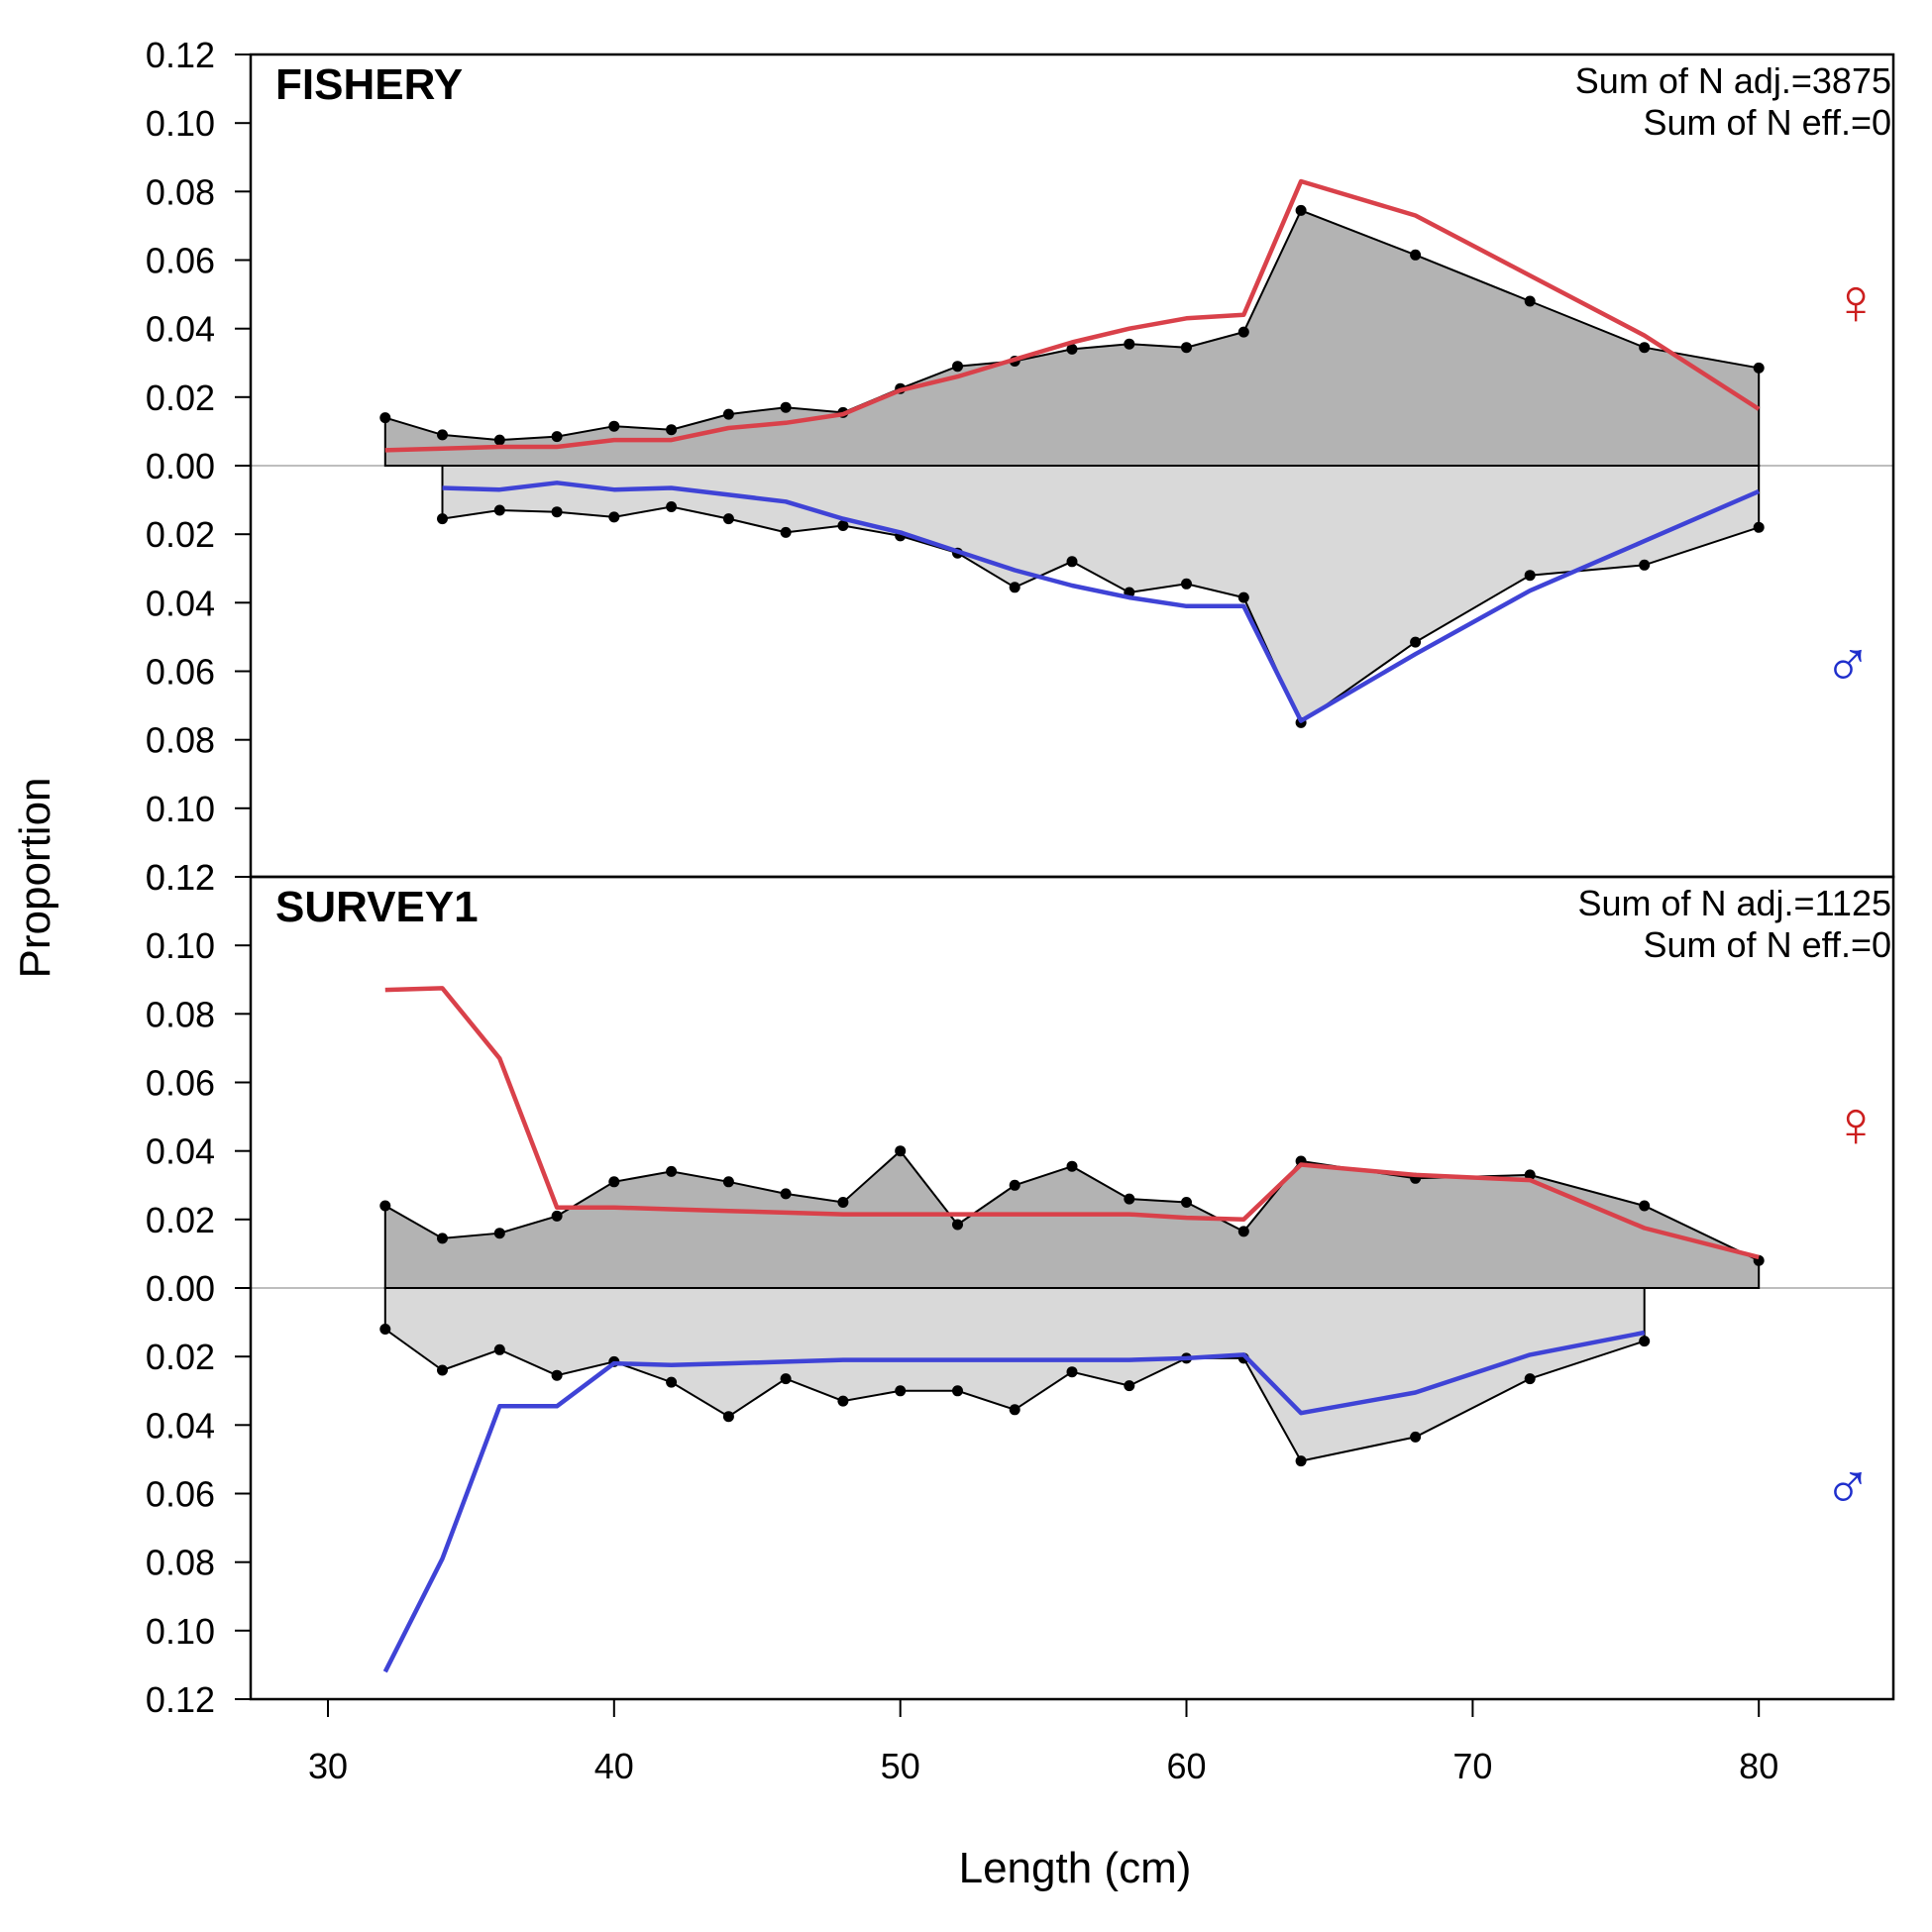 This screenshot has width=1932, height=1932. What do you see at coordinates (1758, 1766) in the screenshot?
I see `x-tick-label: 80` at bounding box center [1758, 1766].